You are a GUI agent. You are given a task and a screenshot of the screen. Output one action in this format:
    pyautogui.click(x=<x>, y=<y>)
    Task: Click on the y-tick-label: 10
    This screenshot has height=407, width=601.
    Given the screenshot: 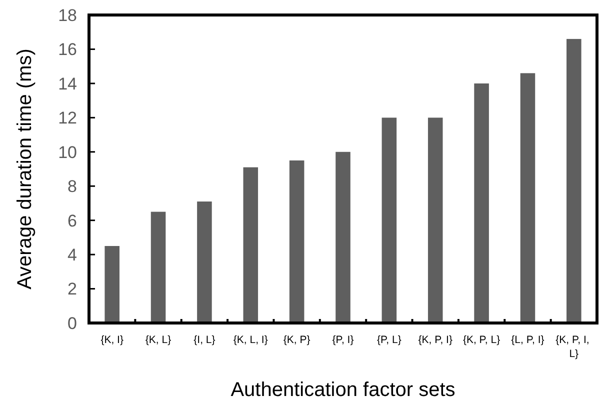 What is the action you would take?
    pyautogui.click(x=67, y=152)
    